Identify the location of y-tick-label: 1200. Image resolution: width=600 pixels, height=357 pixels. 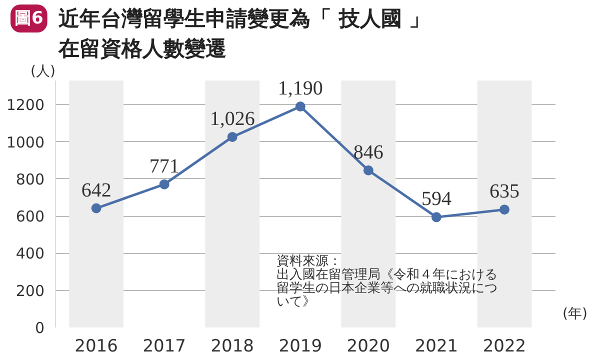
(25, 105).